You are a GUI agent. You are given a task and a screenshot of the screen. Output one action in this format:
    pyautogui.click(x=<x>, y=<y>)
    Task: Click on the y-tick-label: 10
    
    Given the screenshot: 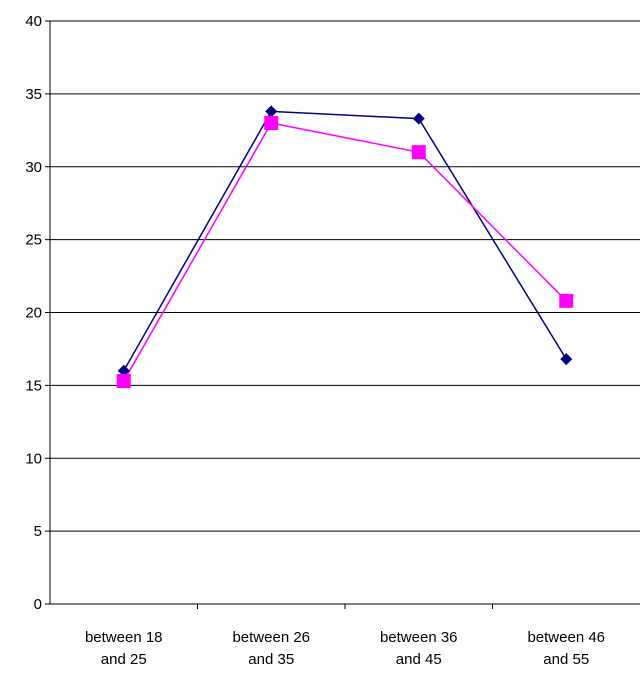 What is the action you would take?
    pyautogui.click(x=33, y=458)
    